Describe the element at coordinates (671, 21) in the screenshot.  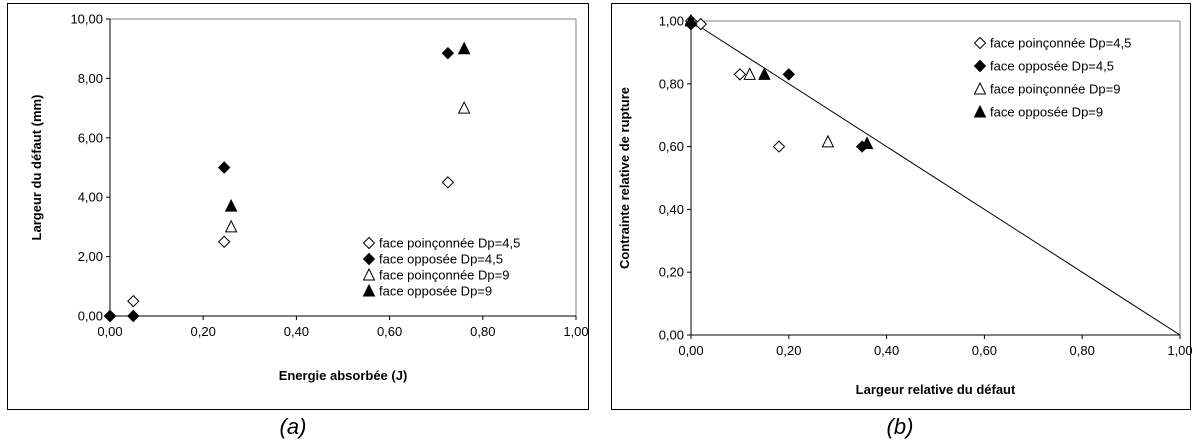
I see `y-tick-label: 1,00` at that location.